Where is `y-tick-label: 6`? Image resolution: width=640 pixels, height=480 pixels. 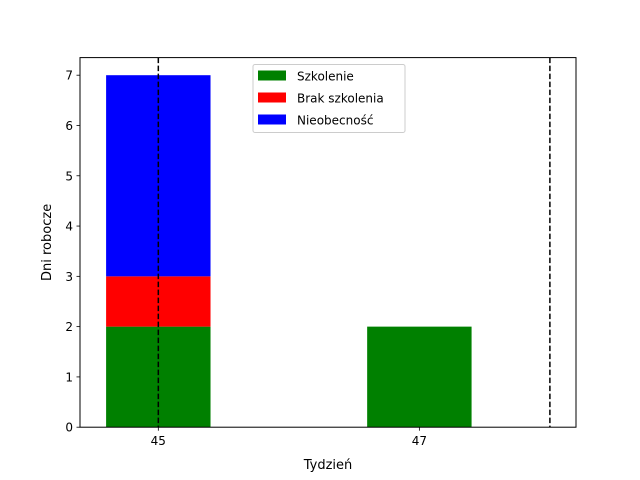 y-tick-label: 6 is located at coordinates (69, 126).